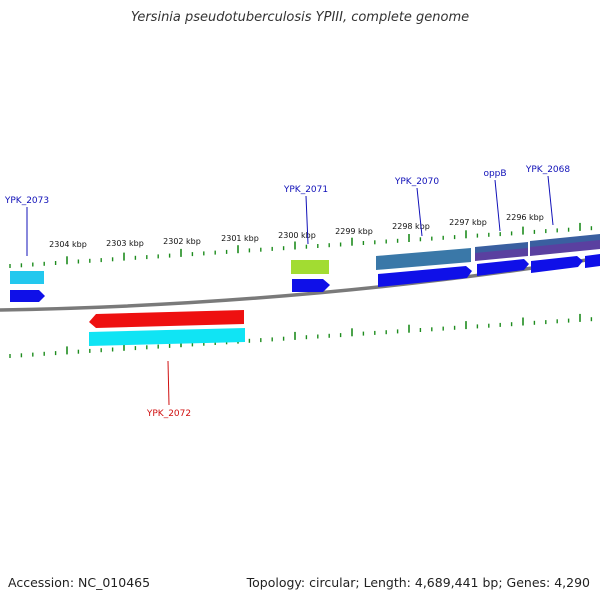 Image resolution: width=600 pixels, height=600 pixels. Describe the element at coordinates (26, 249) in the screenshot. I see `gene-ypk-2073: YPK_2073` at that location.